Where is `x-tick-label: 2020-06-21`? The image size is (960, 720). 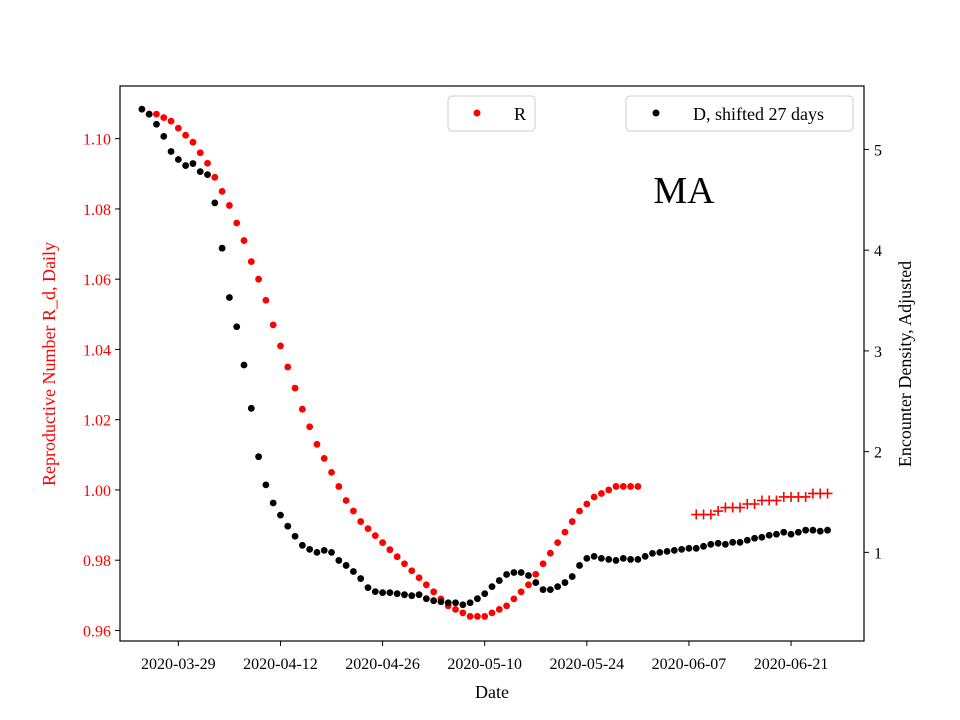
x-tick-label: 2020-06-21 is located at coordinates (791, 664).